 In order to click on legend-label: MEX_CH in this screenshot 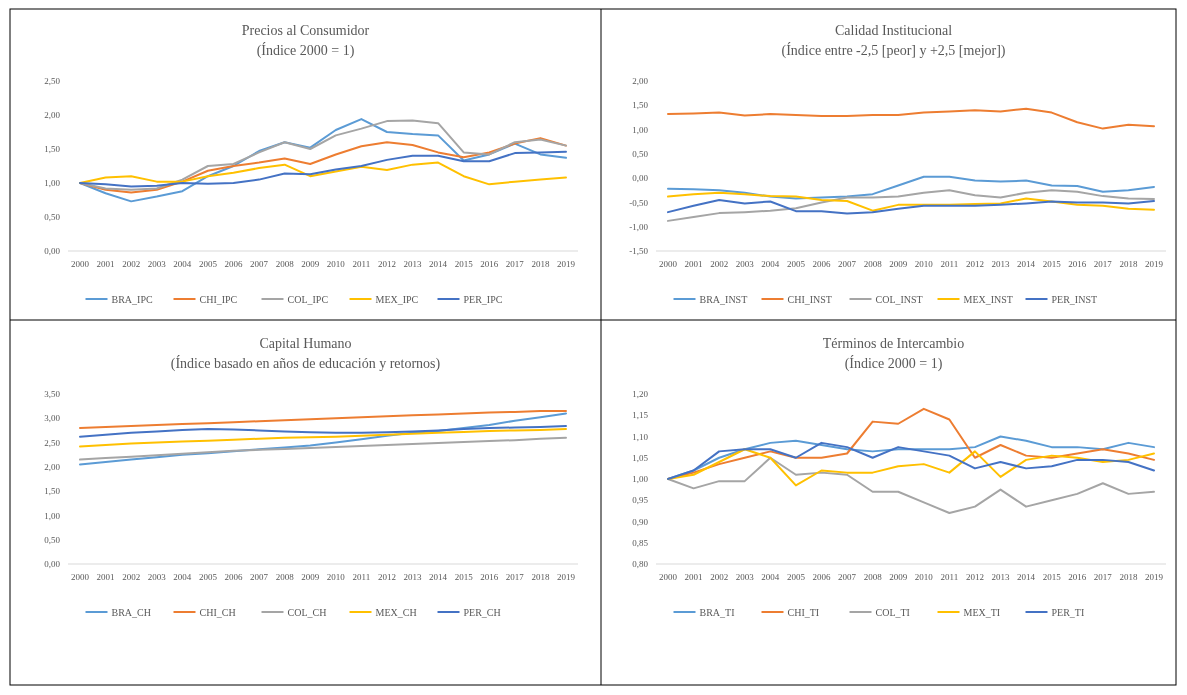, I will do `click(396, 612)`.